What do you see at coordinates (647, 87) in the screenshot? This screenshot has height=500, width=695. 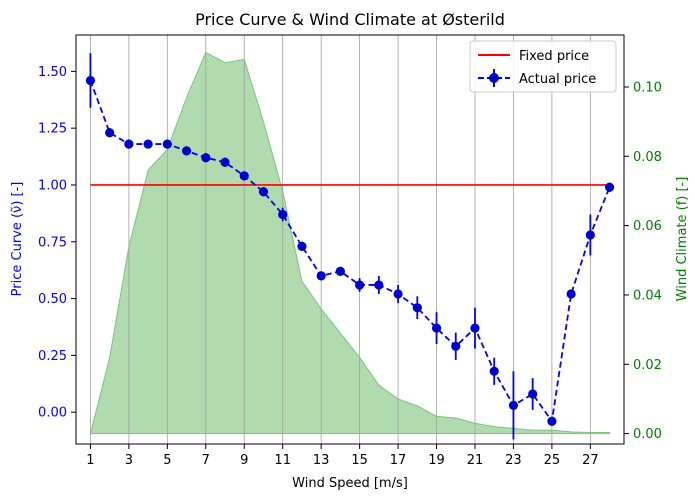 I see `y-tick-label-right: 0.10` at bounding box center [647, 87].